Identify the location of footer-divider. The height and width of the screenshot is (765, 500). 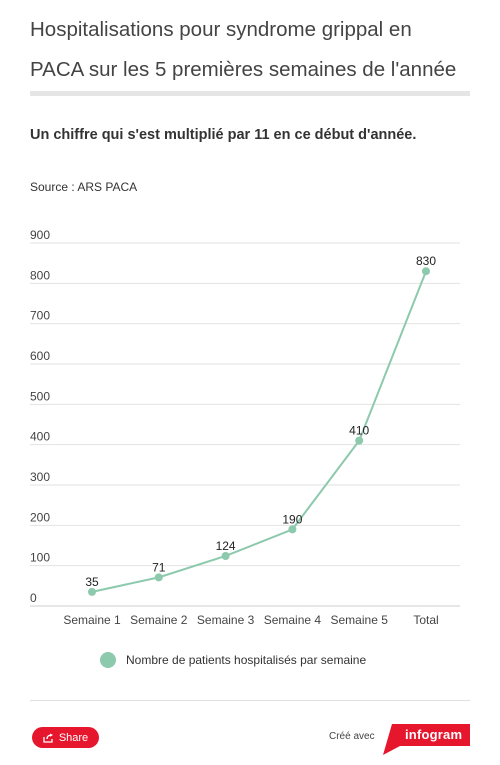
(250, 700).